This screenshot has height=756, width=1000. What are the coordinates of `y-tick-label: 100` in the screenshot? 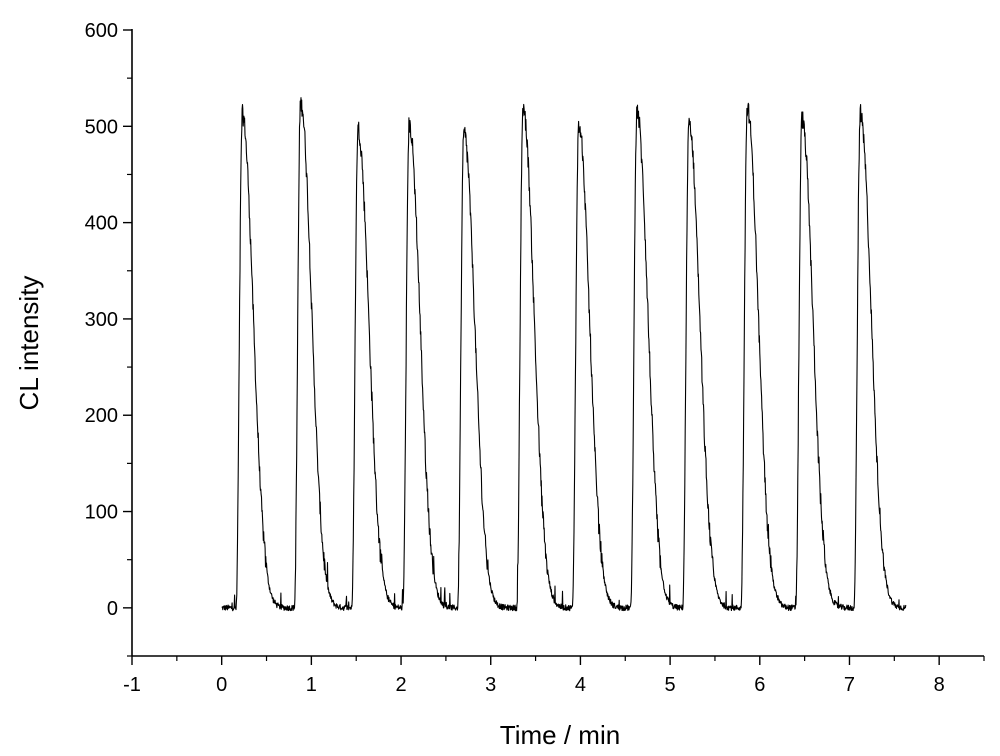 It's located at (101, 513).